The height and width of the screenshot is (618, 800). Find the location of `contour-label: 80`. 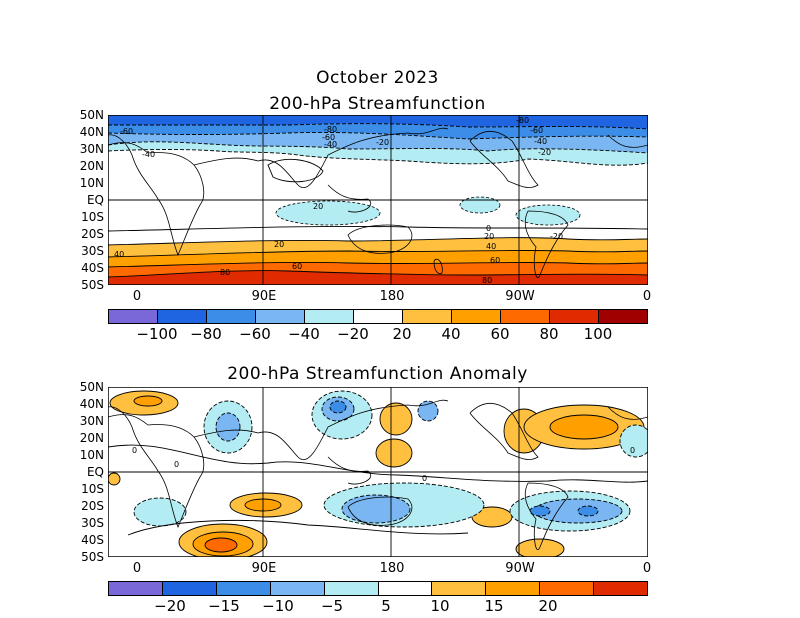

contour-label: 80 is located at coordinates (225, 272).